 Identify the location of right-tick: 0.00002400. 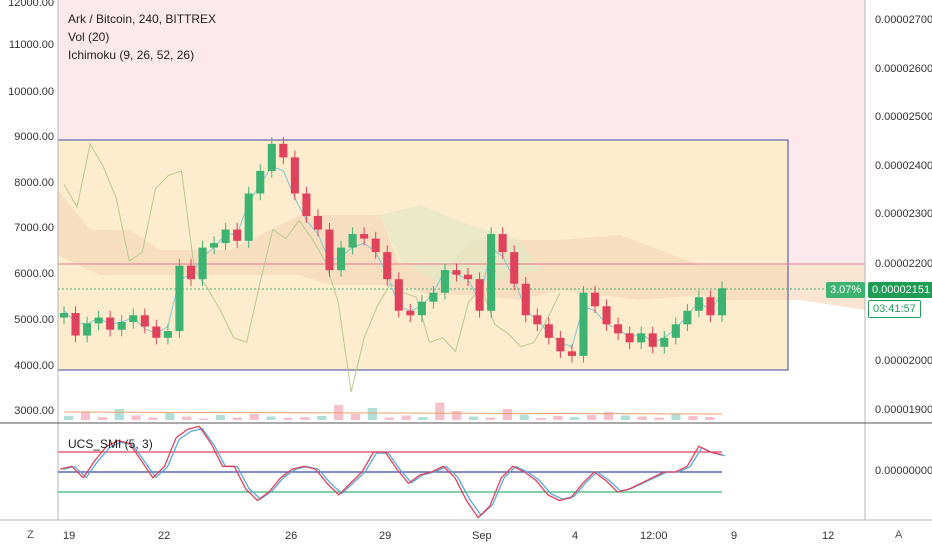
(903, 166).